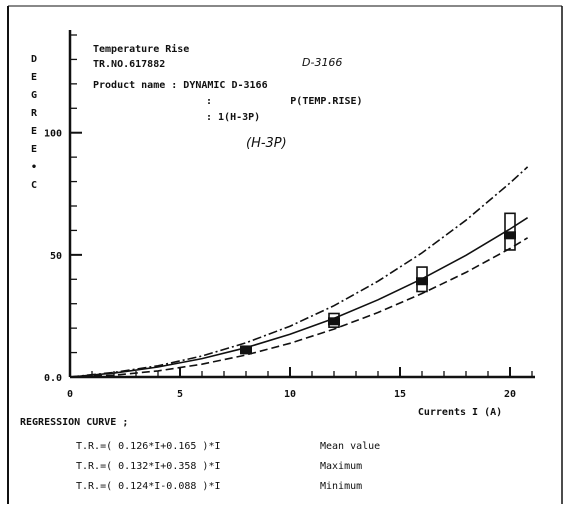 The image size is (570, 508). I want to click on title-line-1: Temperature Rise, so click(141, 49).